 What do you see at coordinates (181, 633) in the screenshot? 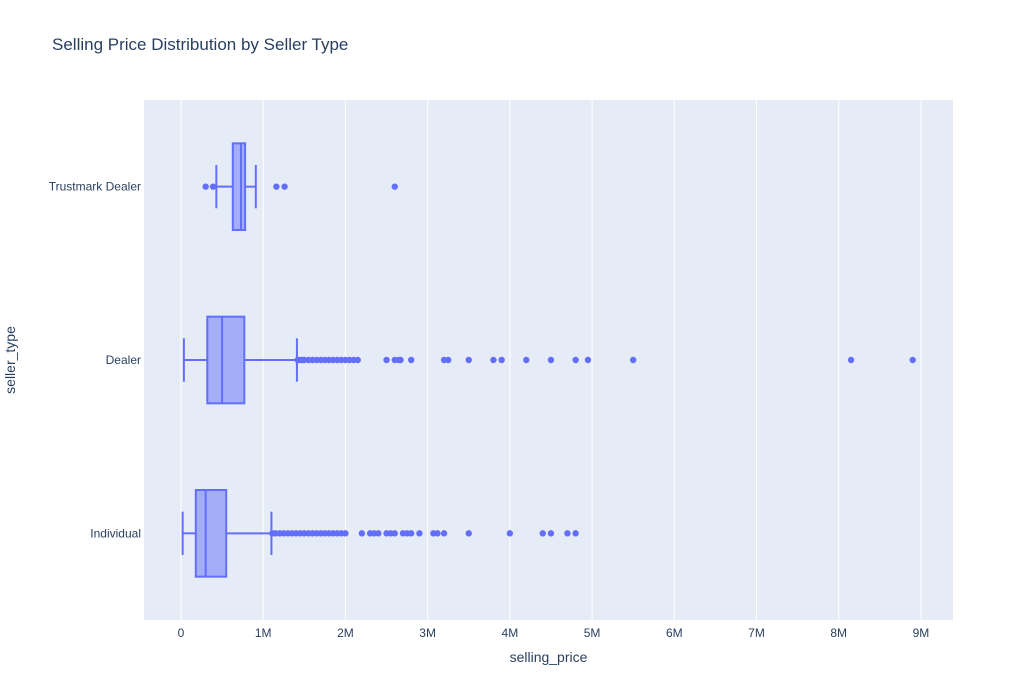
I see `x-tick-label: 0` at bounding box center [181, 633].